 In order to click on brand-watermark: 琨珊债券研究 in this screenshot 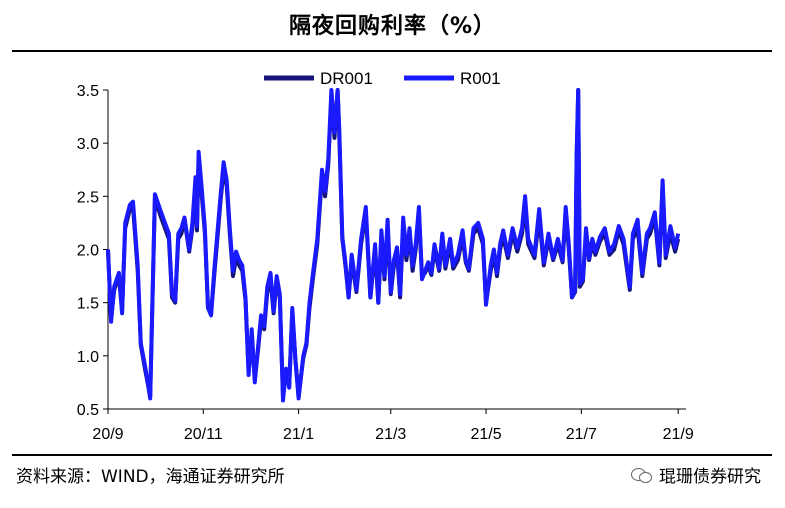, I will do `click(696, 474)`.